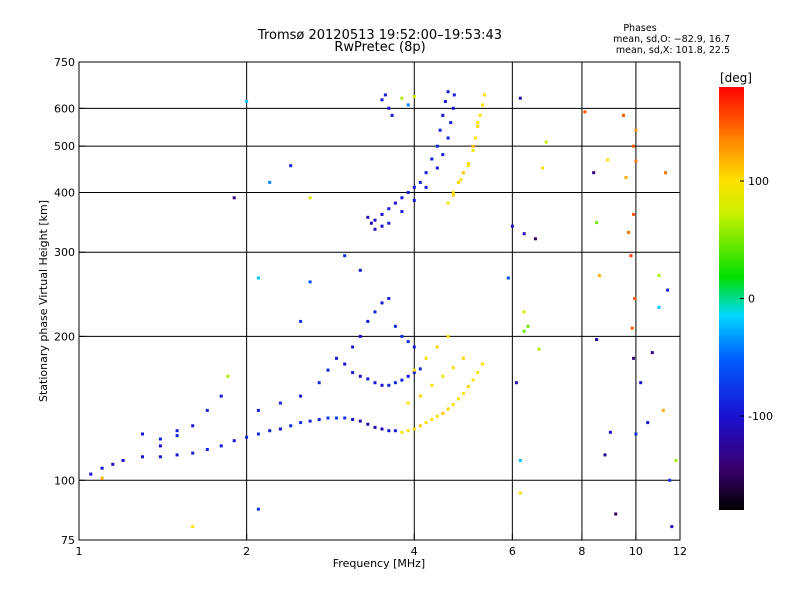 The image size is (800, 600). What do you see at coordinates (736, 78) in the screenshot?
I see `colorbar-unit-label: [deg]` at bounding box center [736, 78].